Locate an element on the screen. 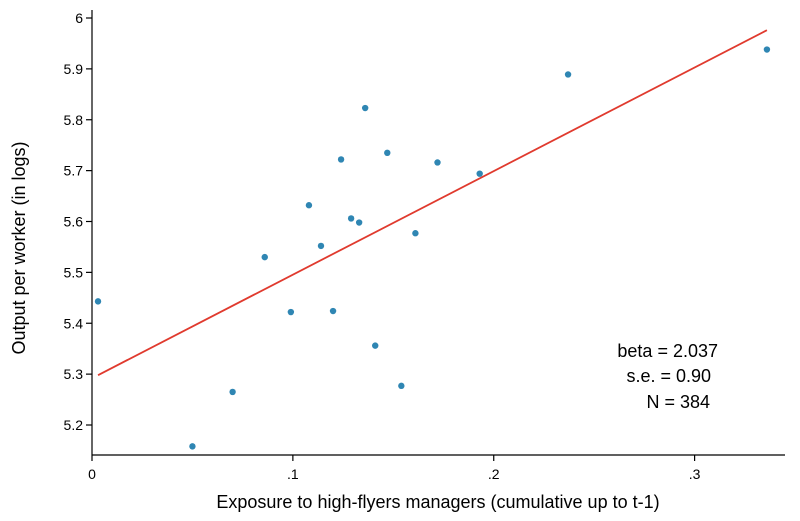 This screenshot has height=521, width=800. n-annotation: N = 384 is located at coordinates (678, 402).